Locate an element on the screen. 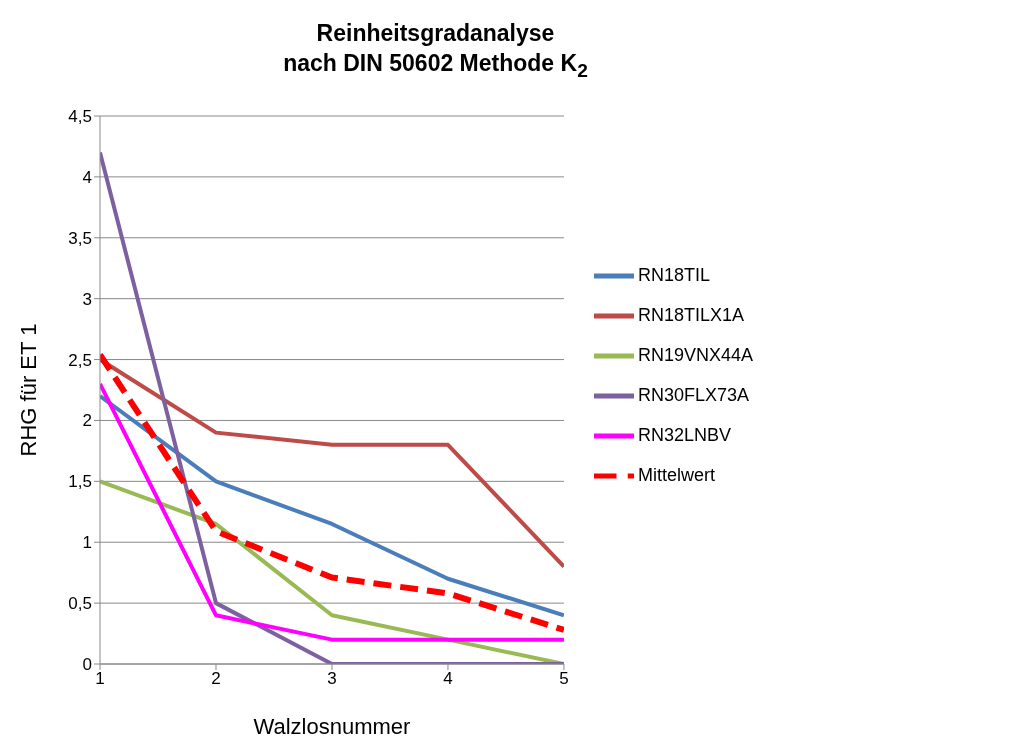 Image resolution: width=1036 pixels, height=752 pixels. legend-label: RN18TIL is located at coordinates (673, 274).